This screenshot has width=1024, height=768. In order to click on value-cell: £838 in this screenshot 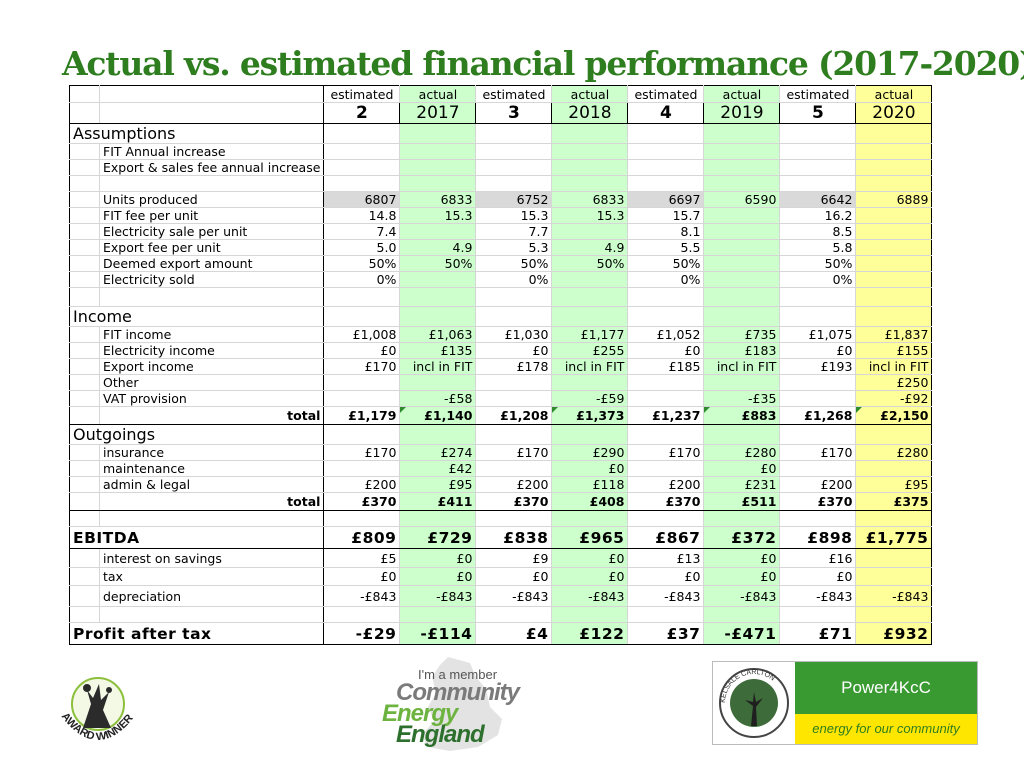, I will do `click(514, 537)`.